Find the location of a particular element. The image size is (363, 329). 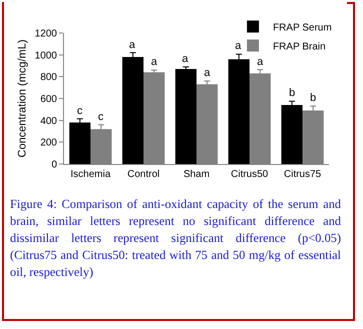

legend-label: FRAP Brain is located at coordinates (299, 46).